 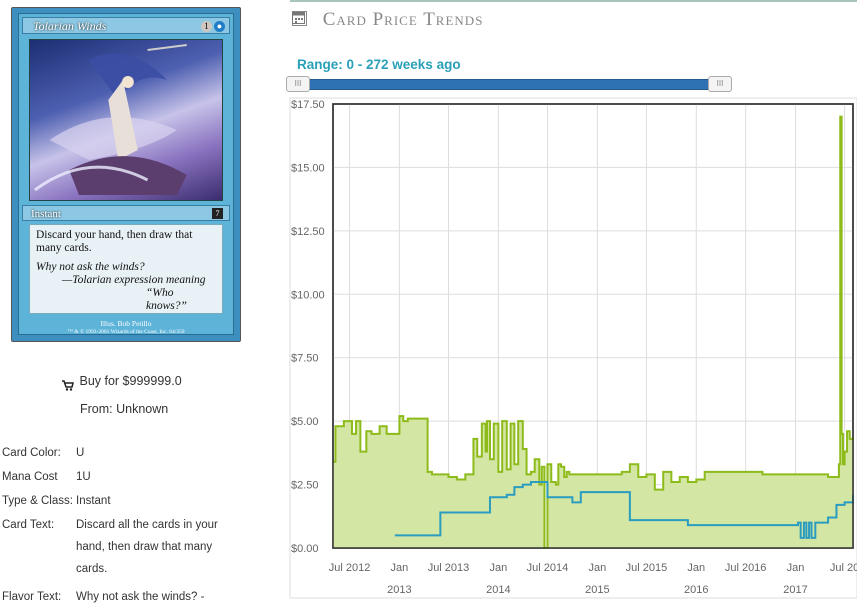 What do you see at coordinates (449, 568) in the screenshot?
I see `x-tick-label: Jul 2013` at bounding box center [449, 568].